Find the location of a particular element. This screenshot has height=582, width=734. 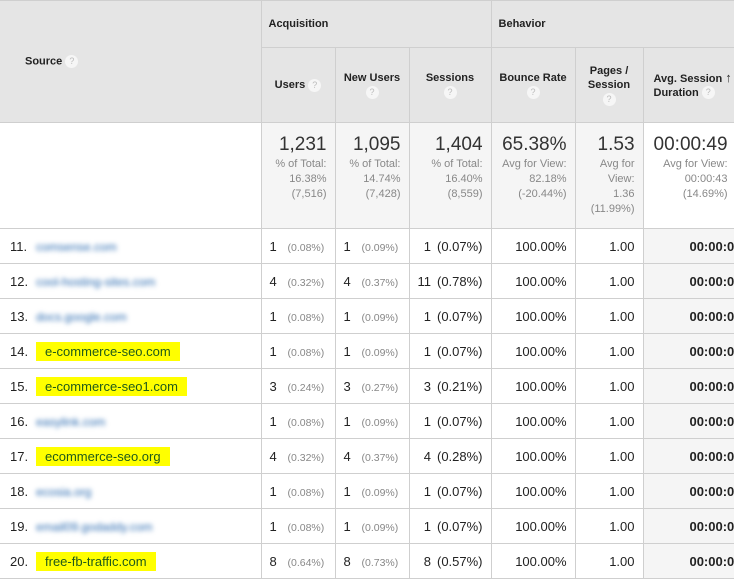

source-link: comsense.com is located at coordinates (76, 246).